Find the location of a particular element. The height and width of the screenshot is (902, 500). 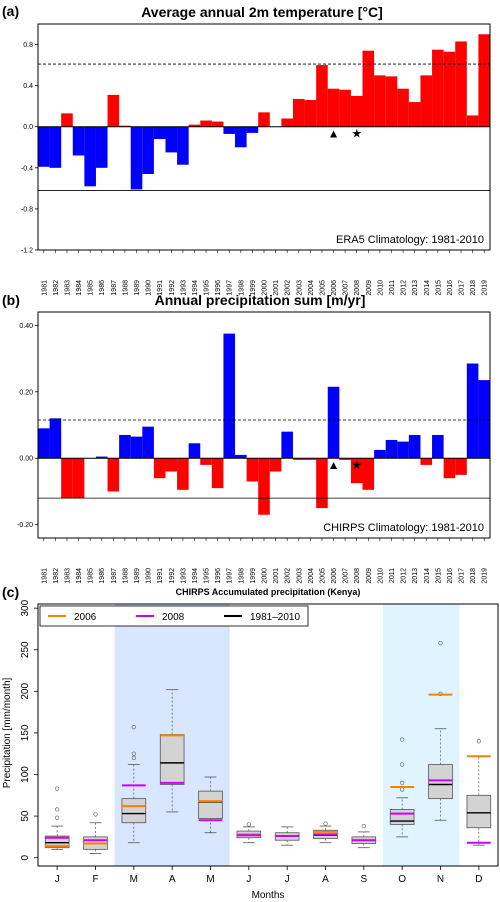

bar-2008 is located at coordinates (356, 471).